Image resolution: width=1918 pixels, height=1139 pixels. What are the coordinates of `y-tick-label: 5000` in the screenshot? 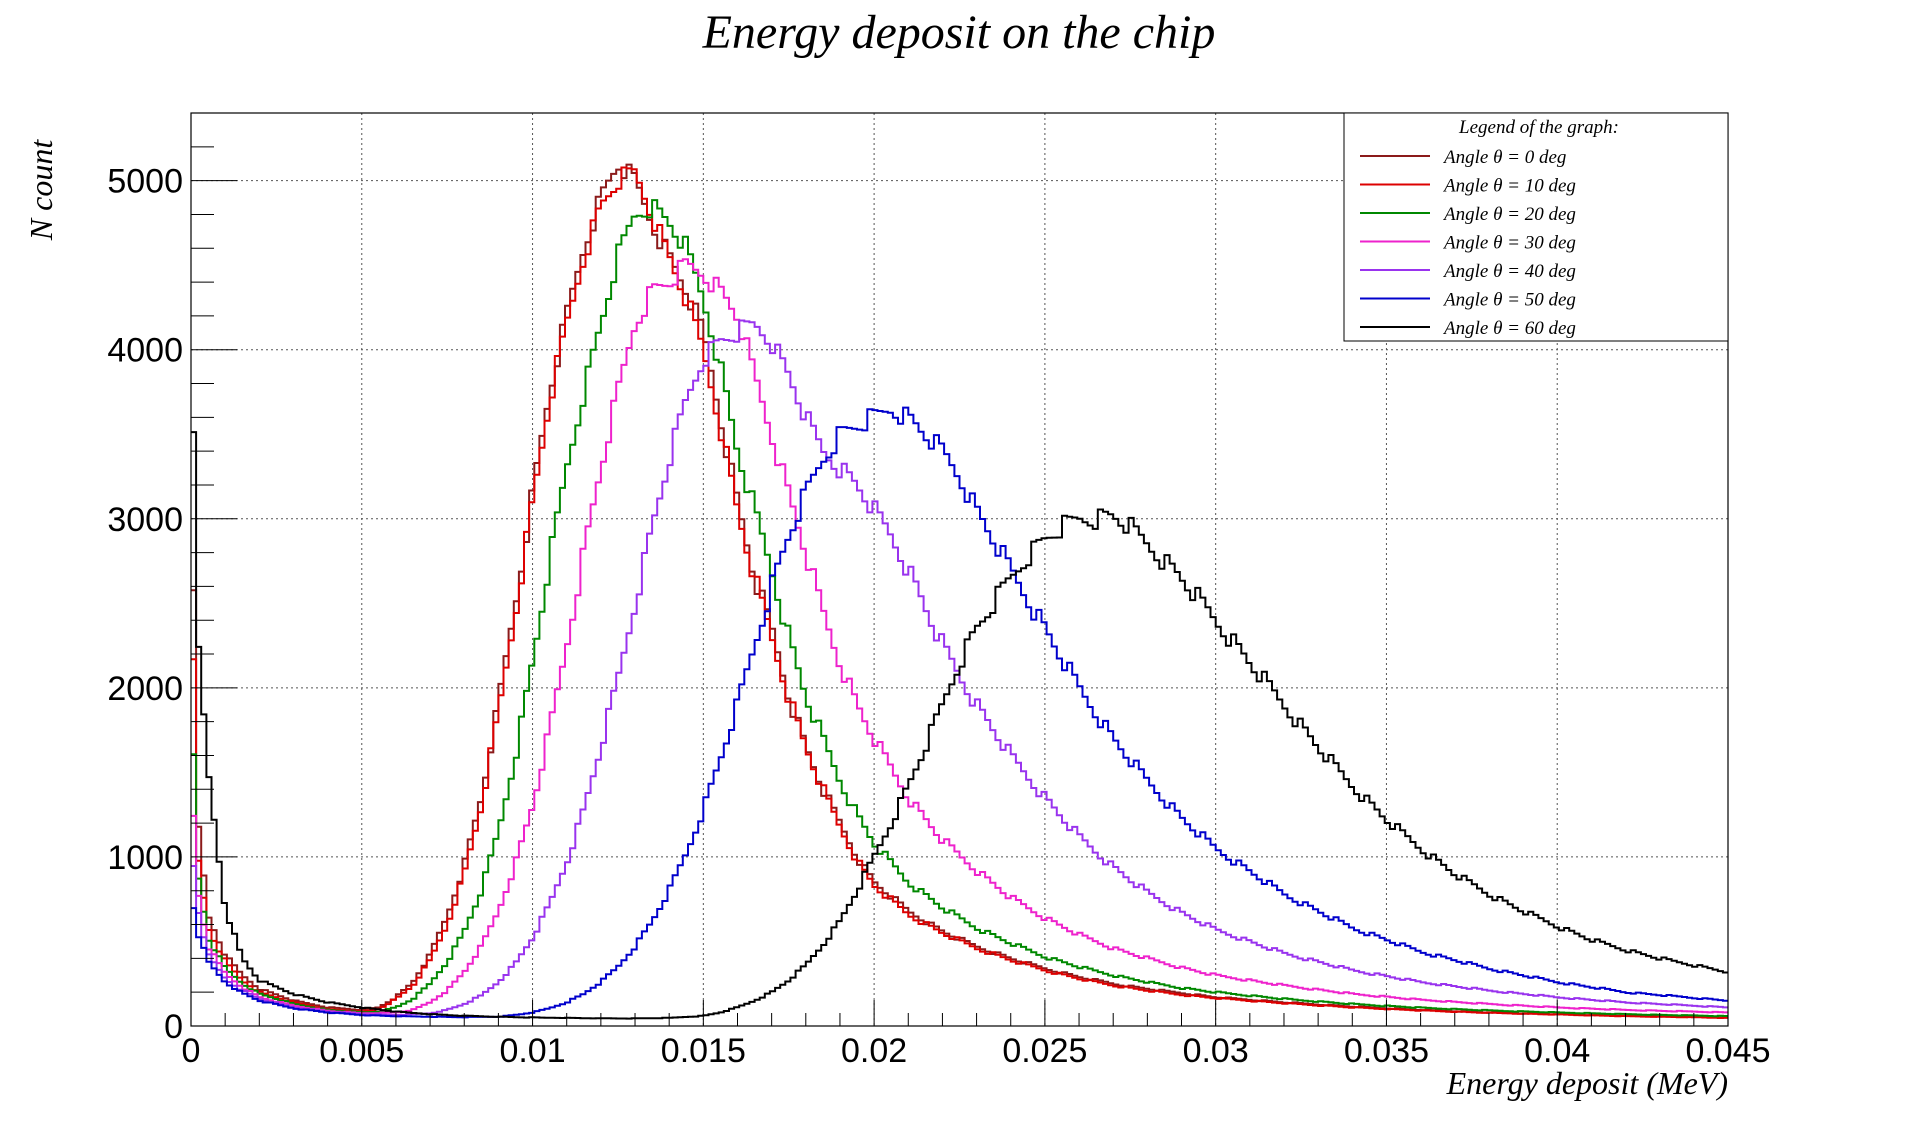 It's located at (145, 182).